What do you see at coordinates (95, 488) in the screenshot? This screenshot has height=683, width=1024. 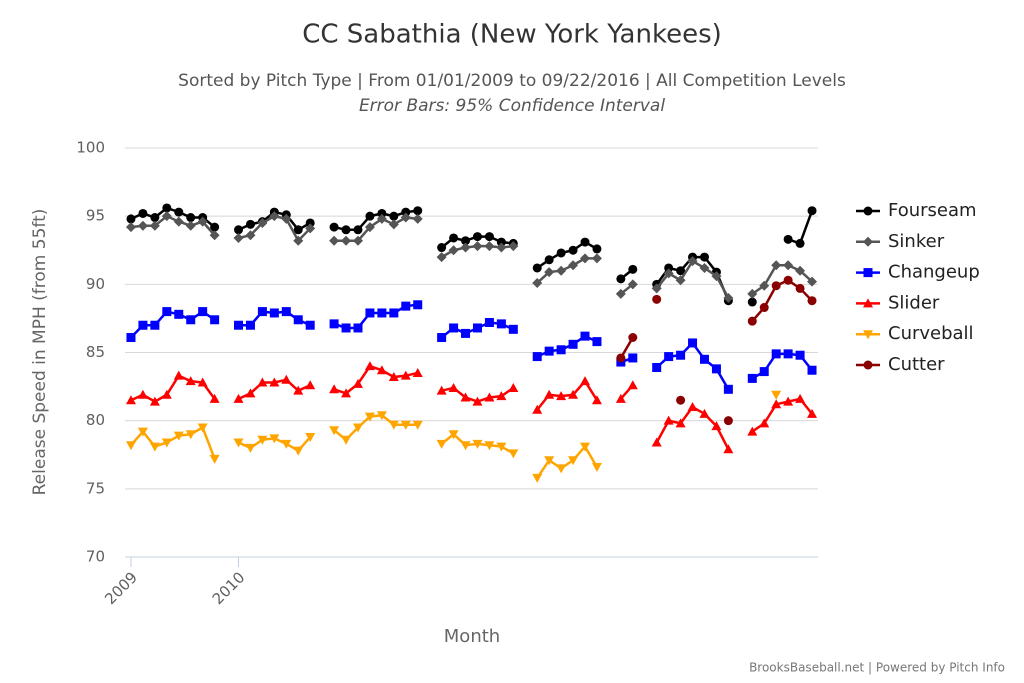 I see `y-tick-label: 75` at bounding box center [95, 488].